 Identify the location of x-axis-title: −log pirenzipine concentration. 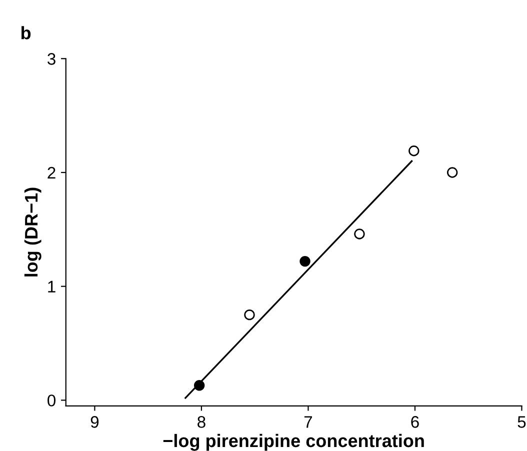
(293, 442).